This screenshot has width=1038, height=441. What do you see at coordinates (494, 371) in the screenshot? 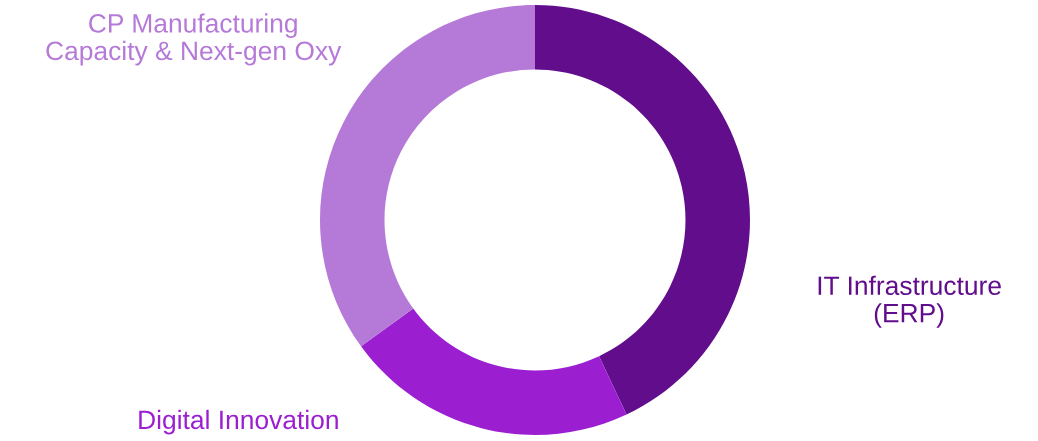
I see `donut-slice` at bounding box center [494, 371].